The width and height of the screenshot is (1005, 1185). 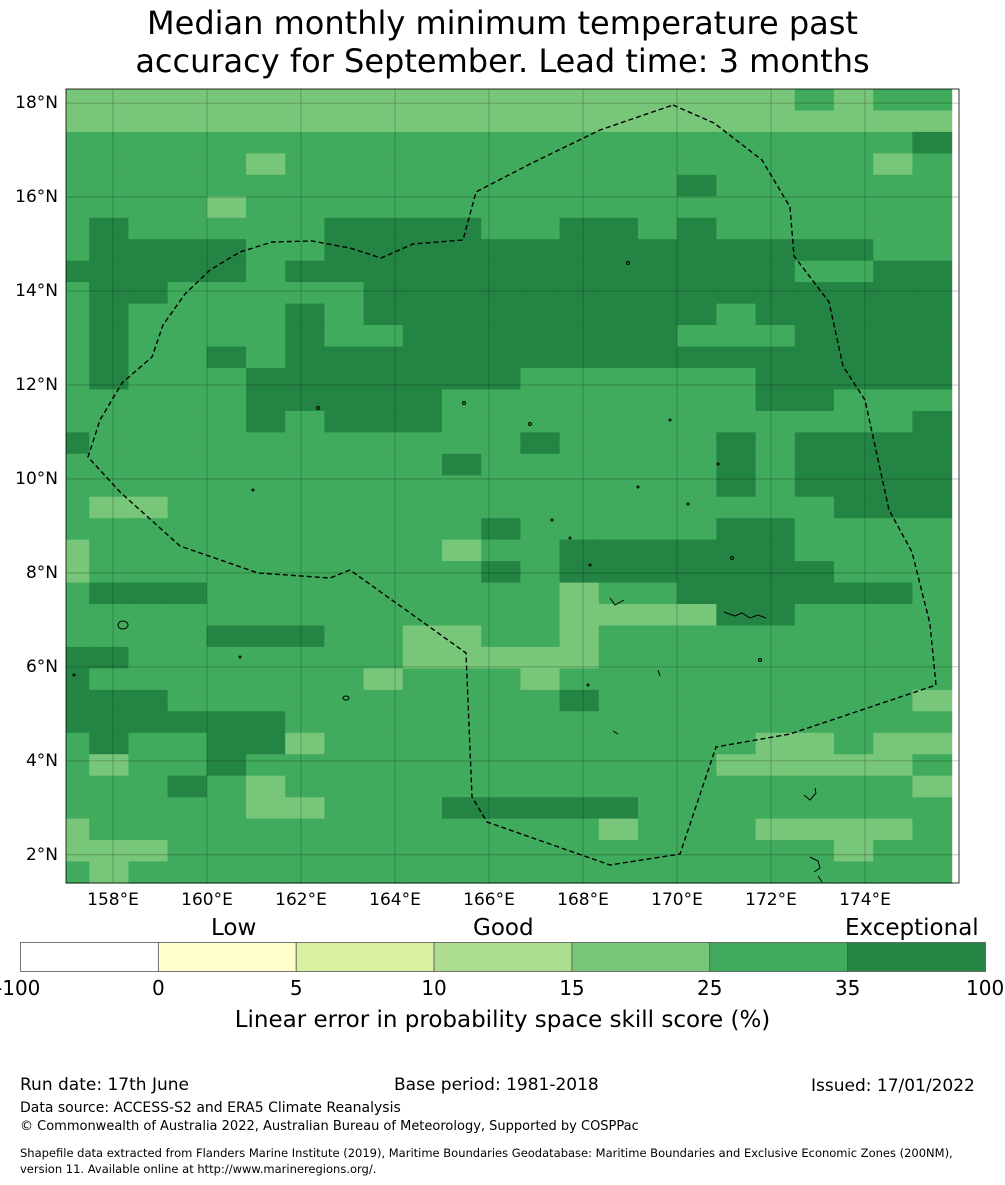 What do you see at coordinates (36, 384) in the screenshot?
I see `lat-tick-label: 12°N` at bounding box center [36, 384].